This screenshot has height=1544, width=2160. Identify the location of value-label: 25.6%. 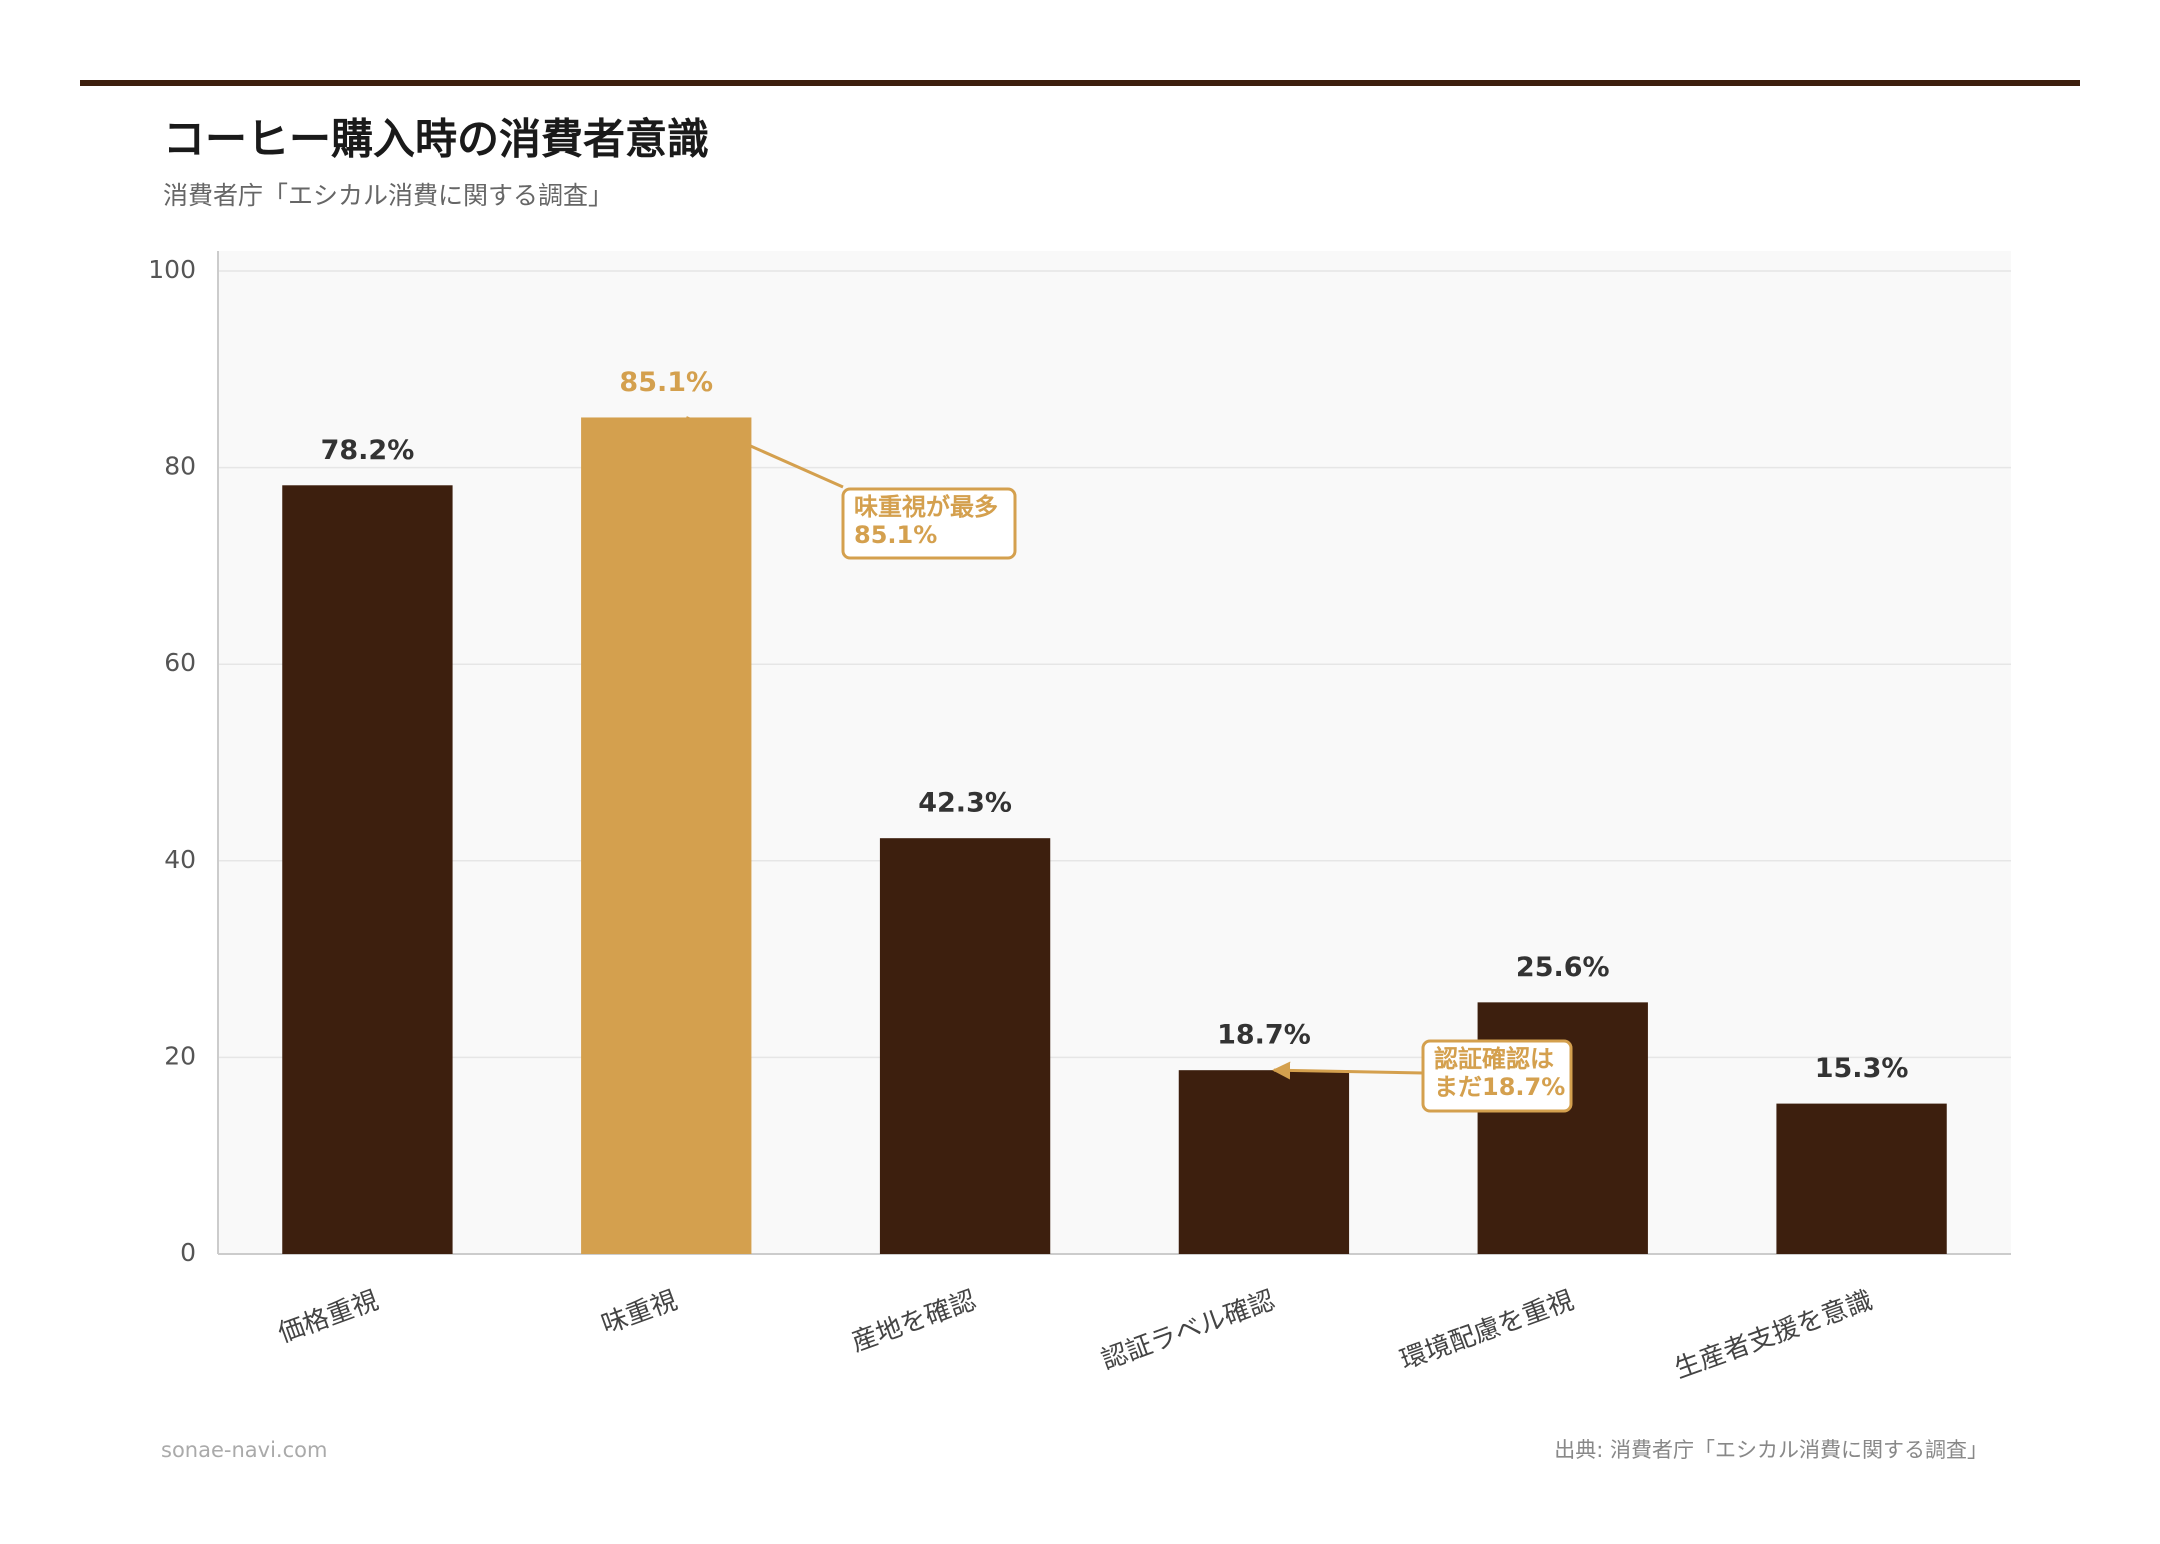
(1563, 967).